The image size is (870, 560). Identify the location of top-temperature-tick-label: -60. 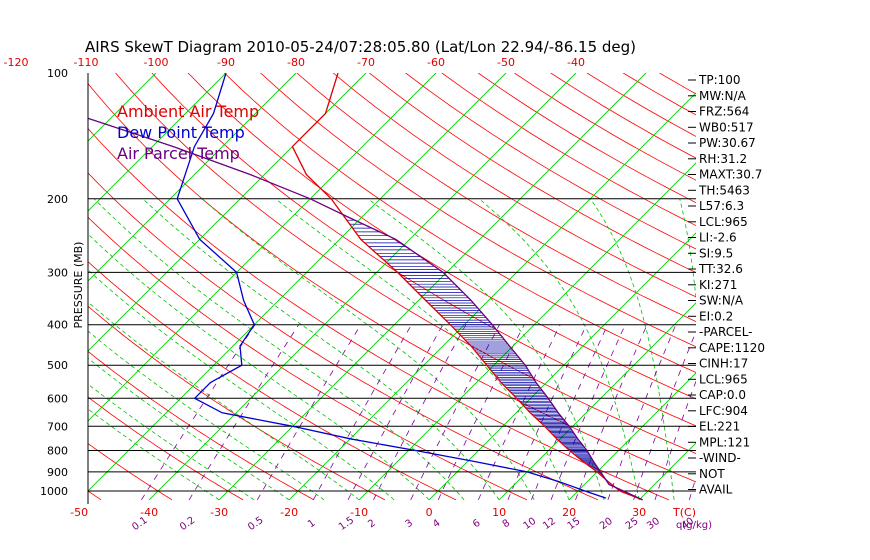
(436, 62).